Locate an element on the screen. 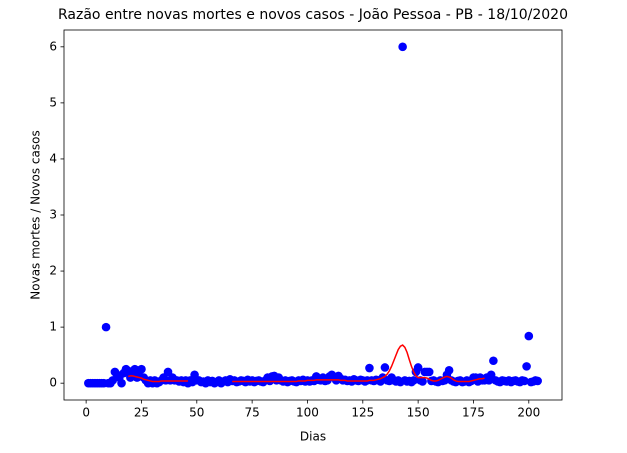 This screenshot has width=627, height=453. y-axis-label: Novas mortes / Novos casos is located at coordinates (36, 214).